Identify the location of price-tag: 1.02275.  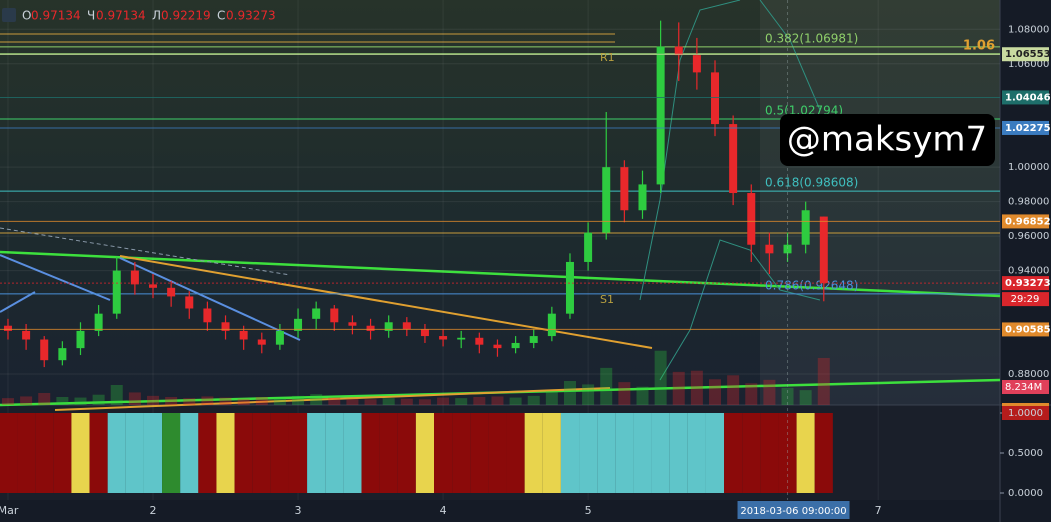
(1028, 128).